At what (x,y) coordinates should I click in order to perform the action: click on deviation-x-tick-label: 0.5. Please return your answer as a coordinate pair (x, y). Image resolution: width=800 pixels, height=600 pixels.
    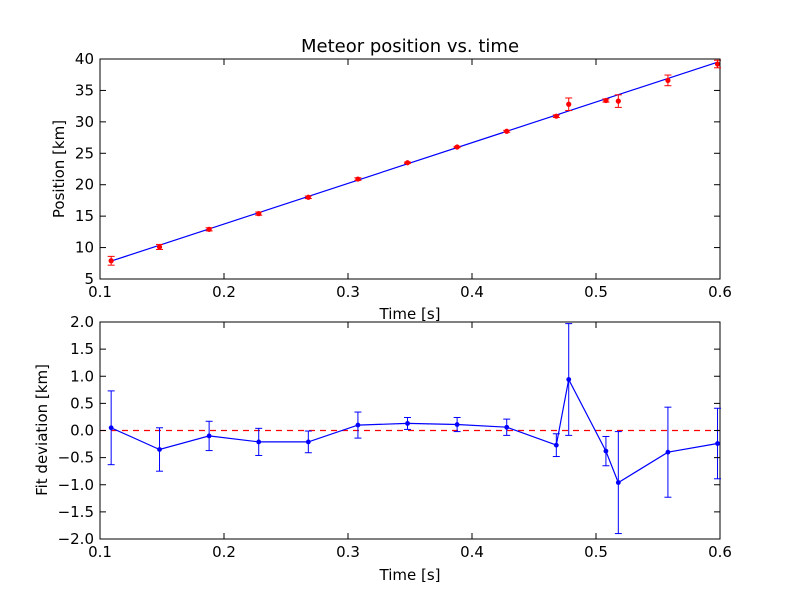
    Looking at the image, I should click on (596, 552).